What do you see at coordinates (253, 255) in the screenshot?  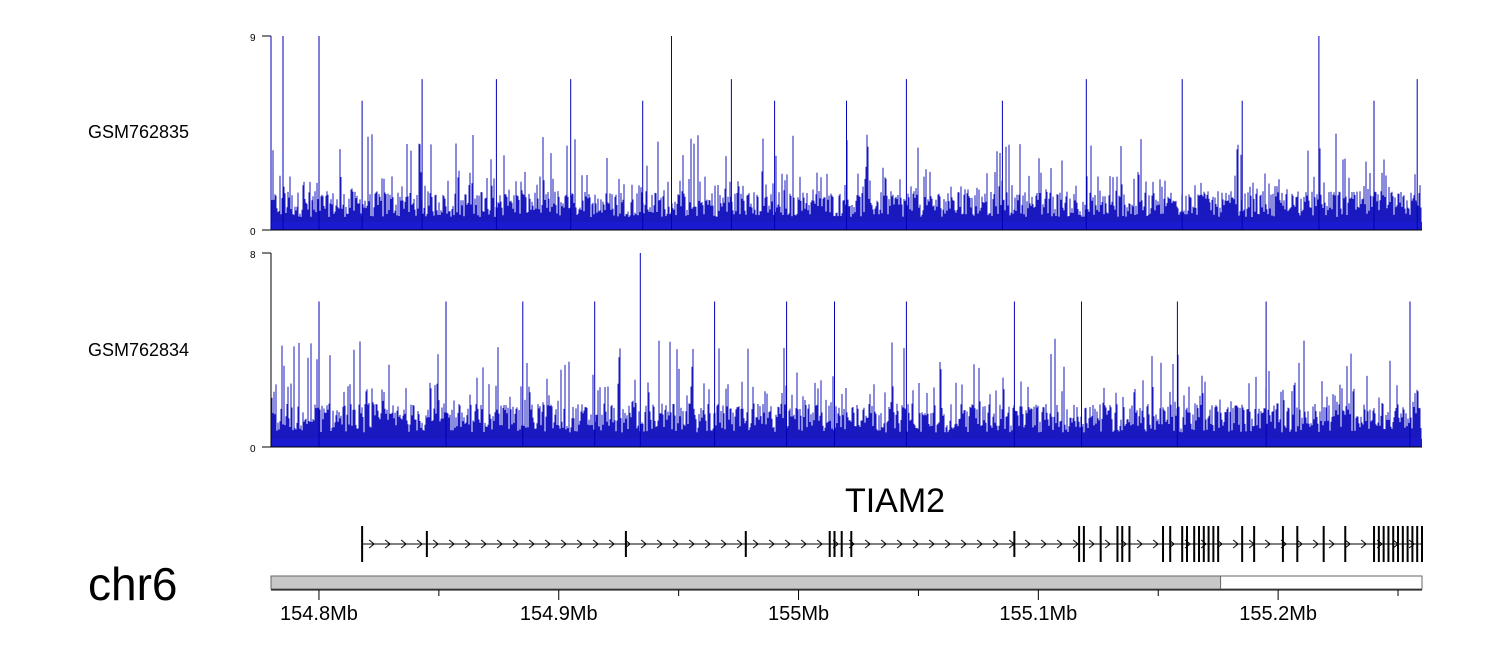 I see `track2-ymax-label: 8` at bounding box center [253, 255].